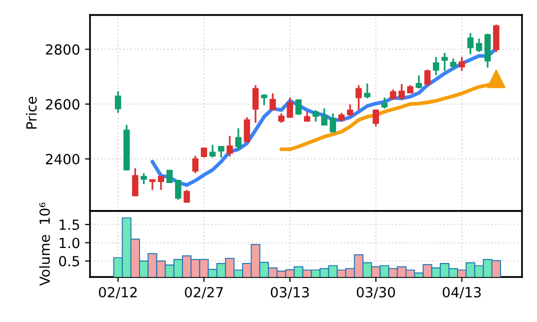  What do you see at coordinates (289, 292) in the screenshot?
I see `x-tick-label: 03/13` at bounding box center [289, 292].